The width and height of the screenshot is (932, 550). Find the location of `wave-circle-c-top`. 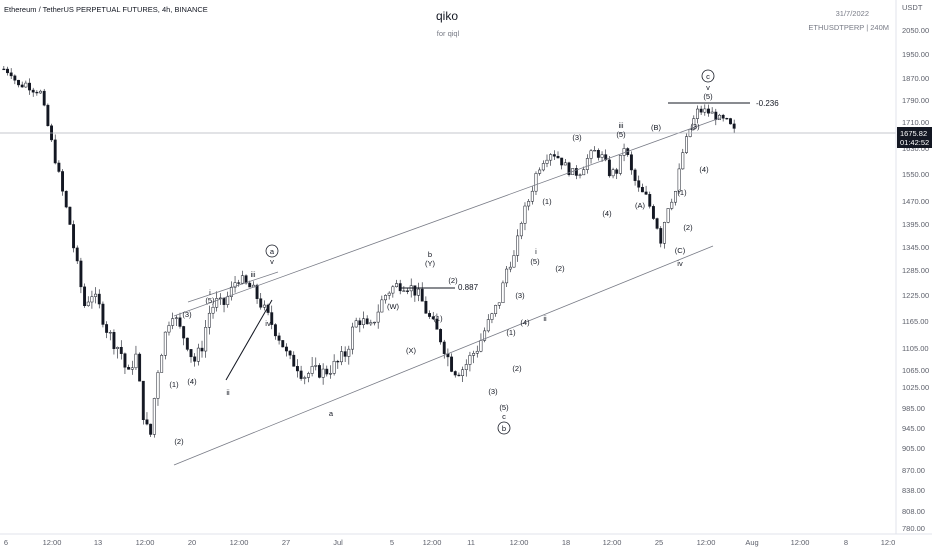

wave-circle-c-top is located at coordinates (708, 76).